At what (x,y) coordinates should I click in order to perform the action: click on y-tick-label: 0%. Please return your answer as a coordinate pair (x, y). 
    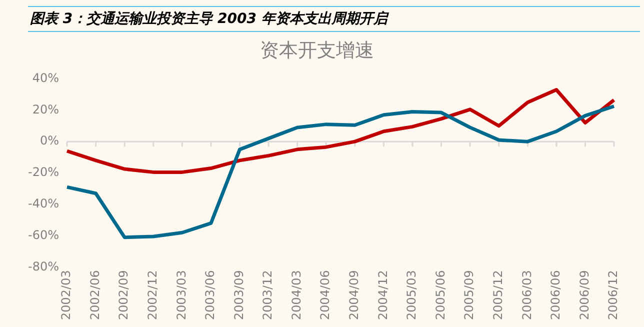
    Looking at the image, I should click on (49, 141).